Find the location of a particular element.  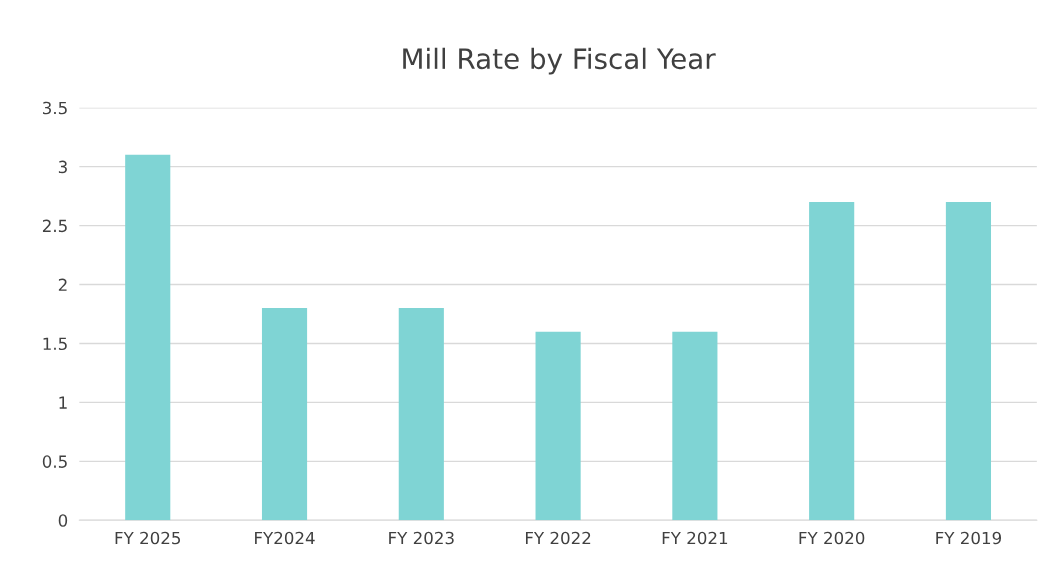

x-tick-label: FY2024 is located at coordinates (285, 538).